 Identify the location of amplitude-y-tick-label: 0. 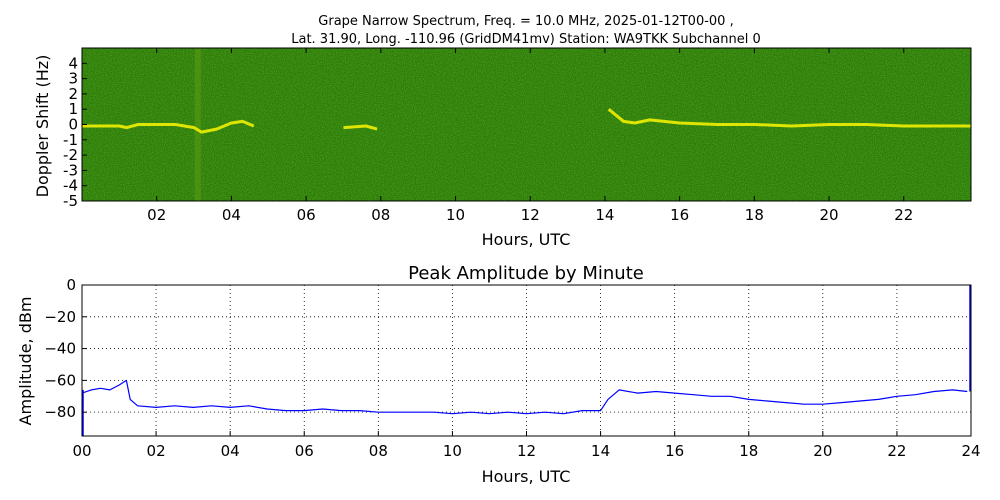
(71, 285).